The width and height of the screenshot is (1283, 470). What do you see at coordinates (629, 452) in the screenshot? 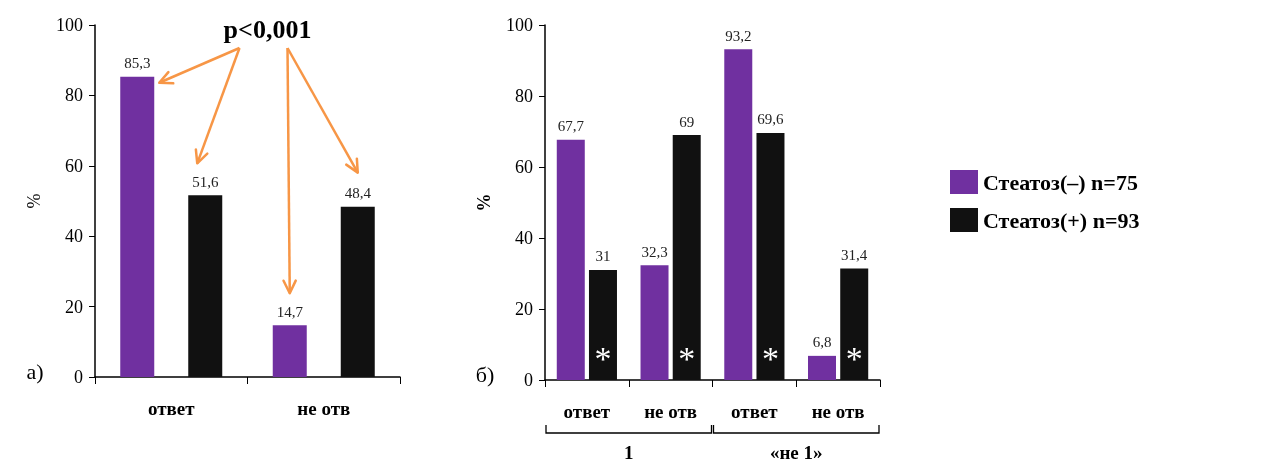
I see `text: 1` at bounding box center [629, 452].